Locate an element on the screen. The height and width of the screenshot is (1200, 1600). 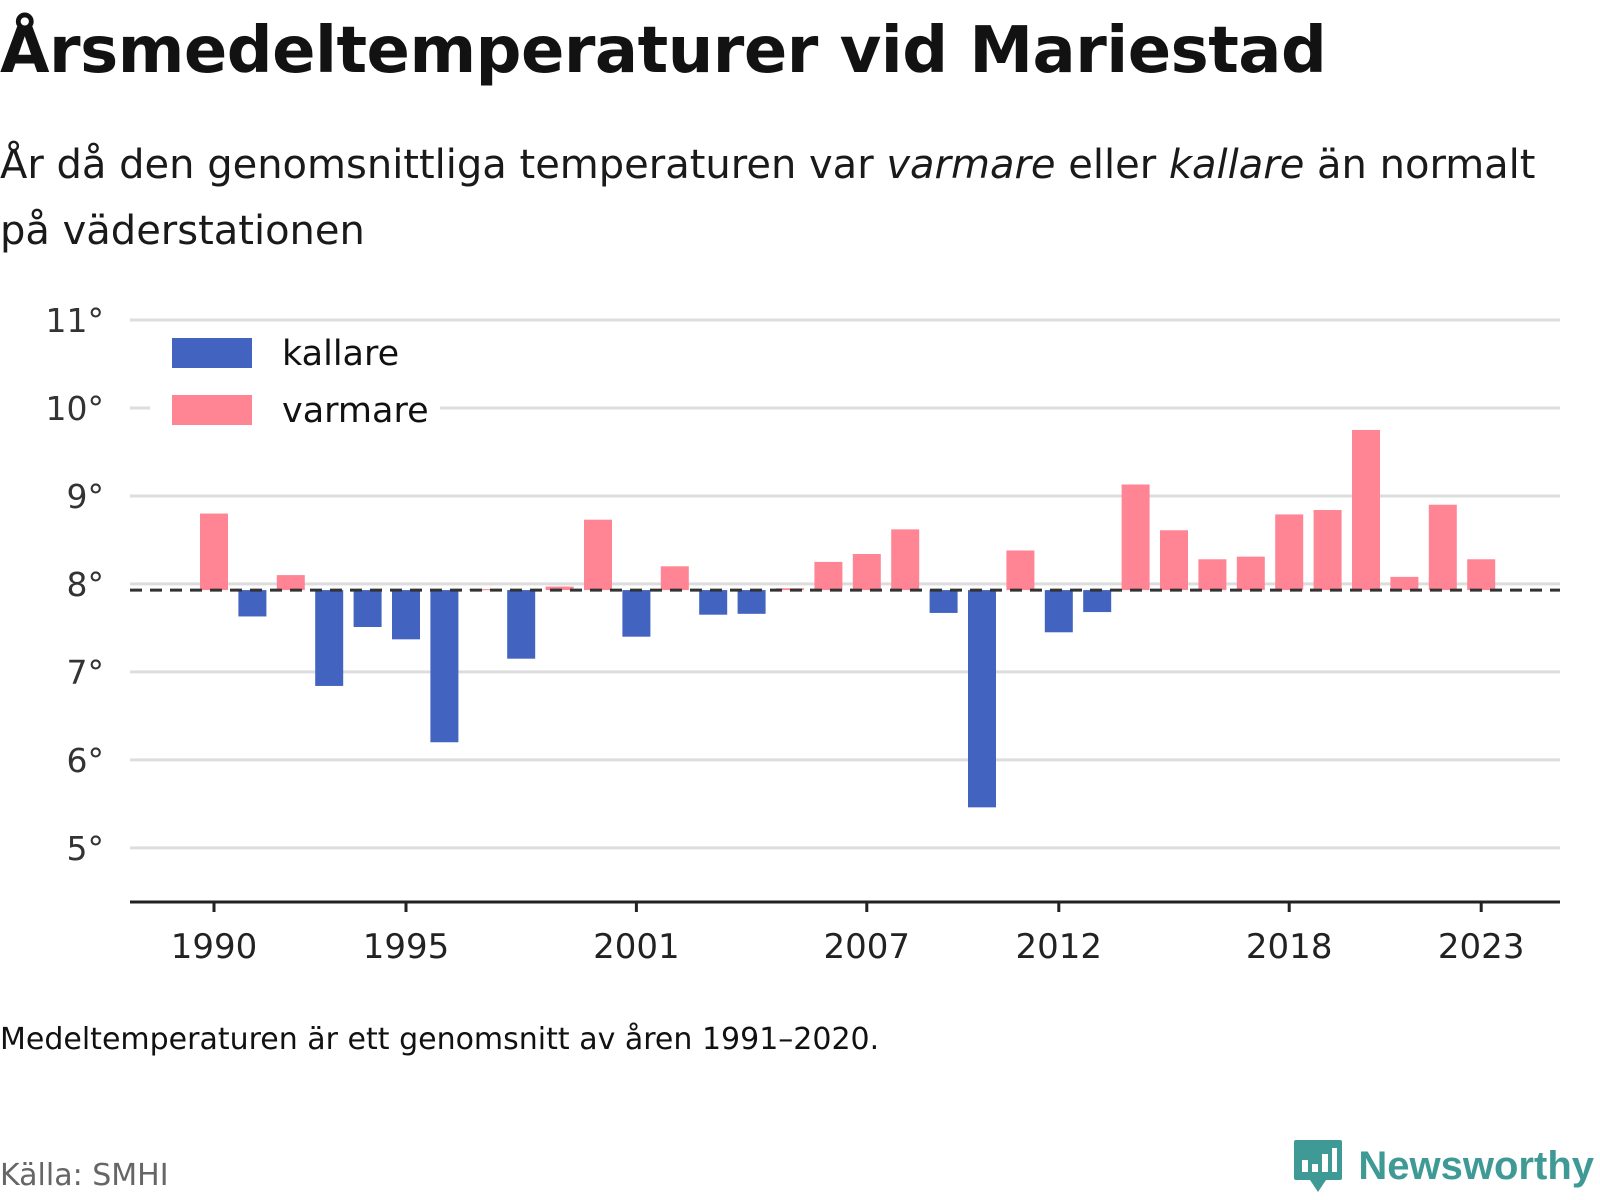
x-tick-label: 2012 is located at coordinates (1059, 947).